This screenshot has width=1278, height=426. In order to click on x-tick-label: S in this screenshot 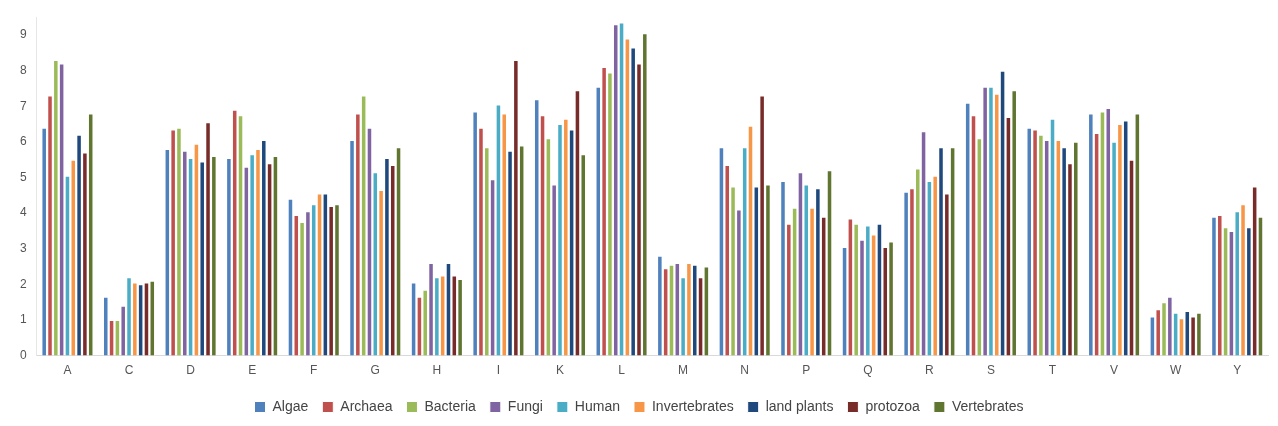, I will do `click(990, 370)`.